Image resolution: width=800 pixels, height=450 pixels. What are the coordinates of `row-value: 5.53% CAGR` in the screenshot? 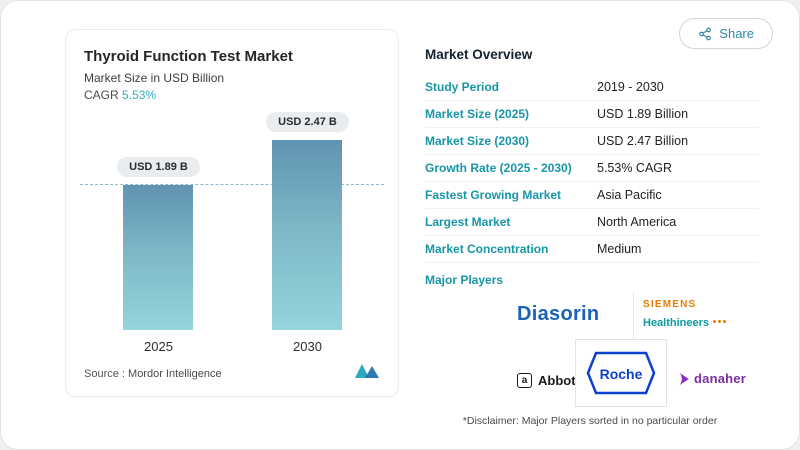 It's located at (635, 168).